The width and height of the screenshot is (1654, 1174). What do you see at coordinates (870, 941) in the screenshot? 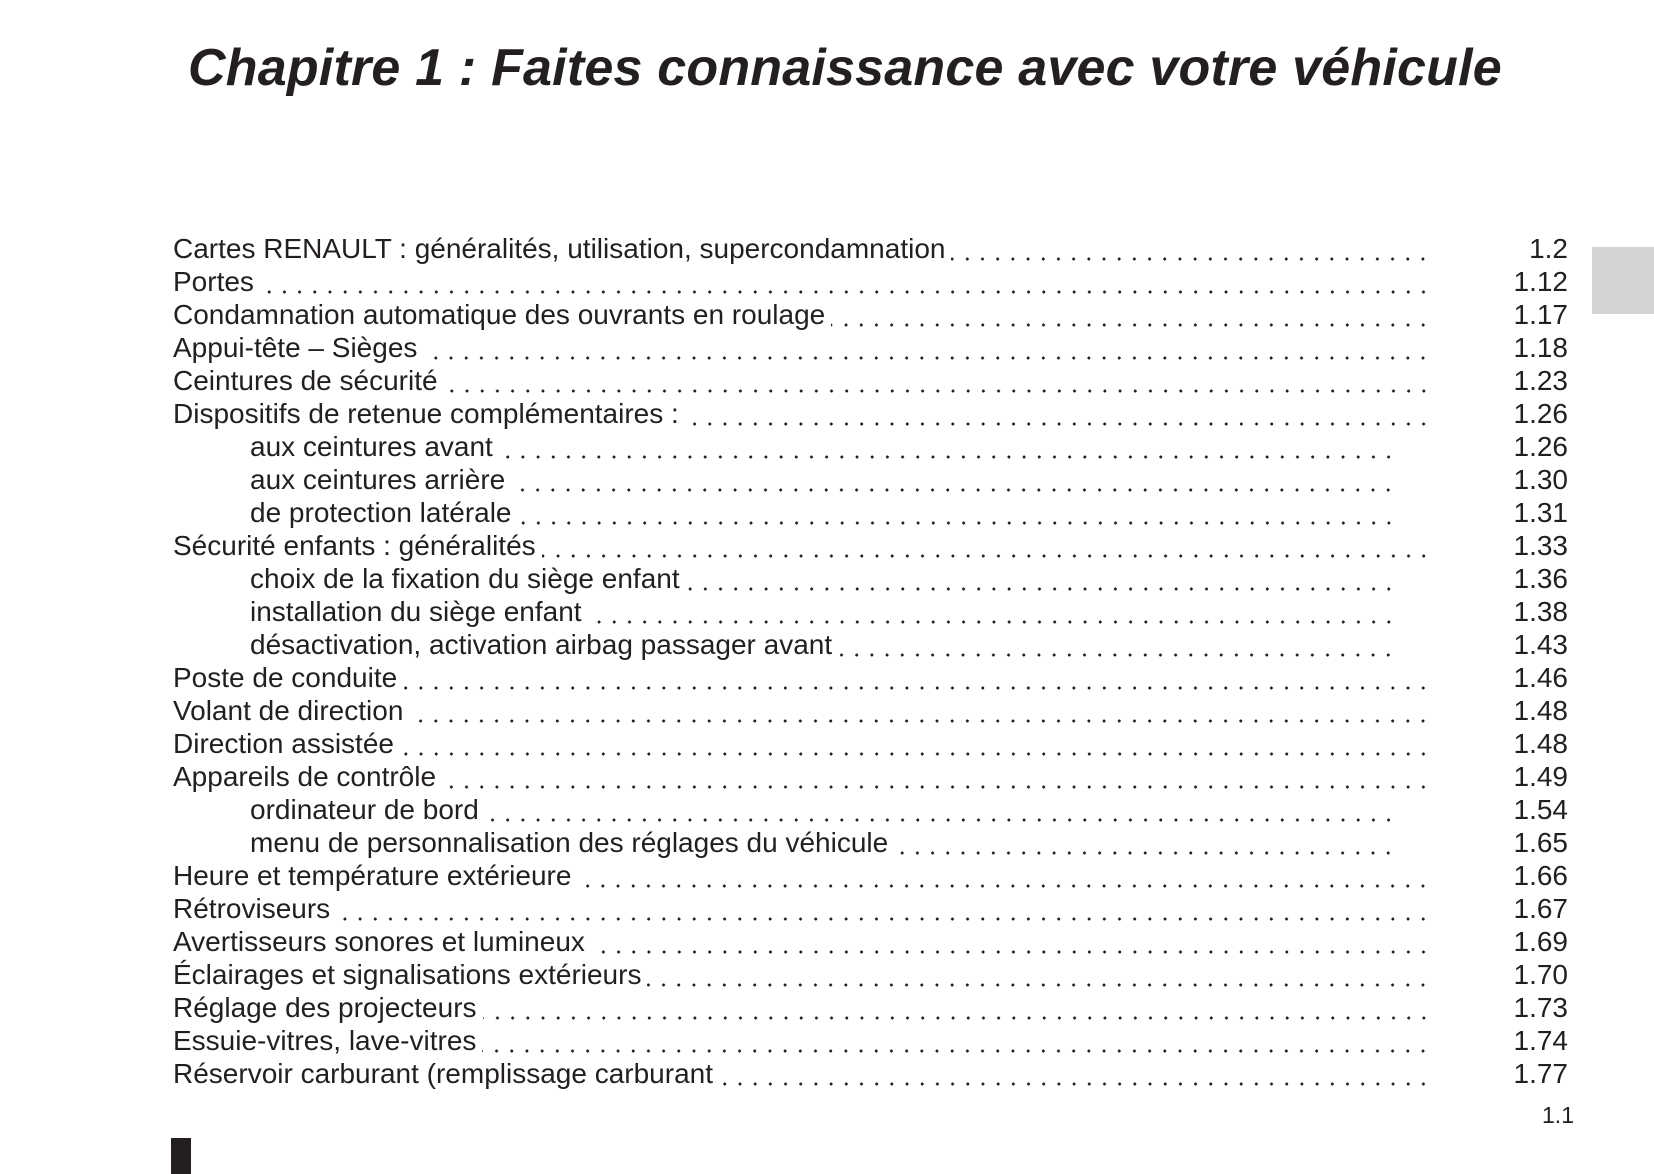
I see `toc-entry: Avertisseurs sonores et lumineux 1.69` at bounding box center [870, 941].